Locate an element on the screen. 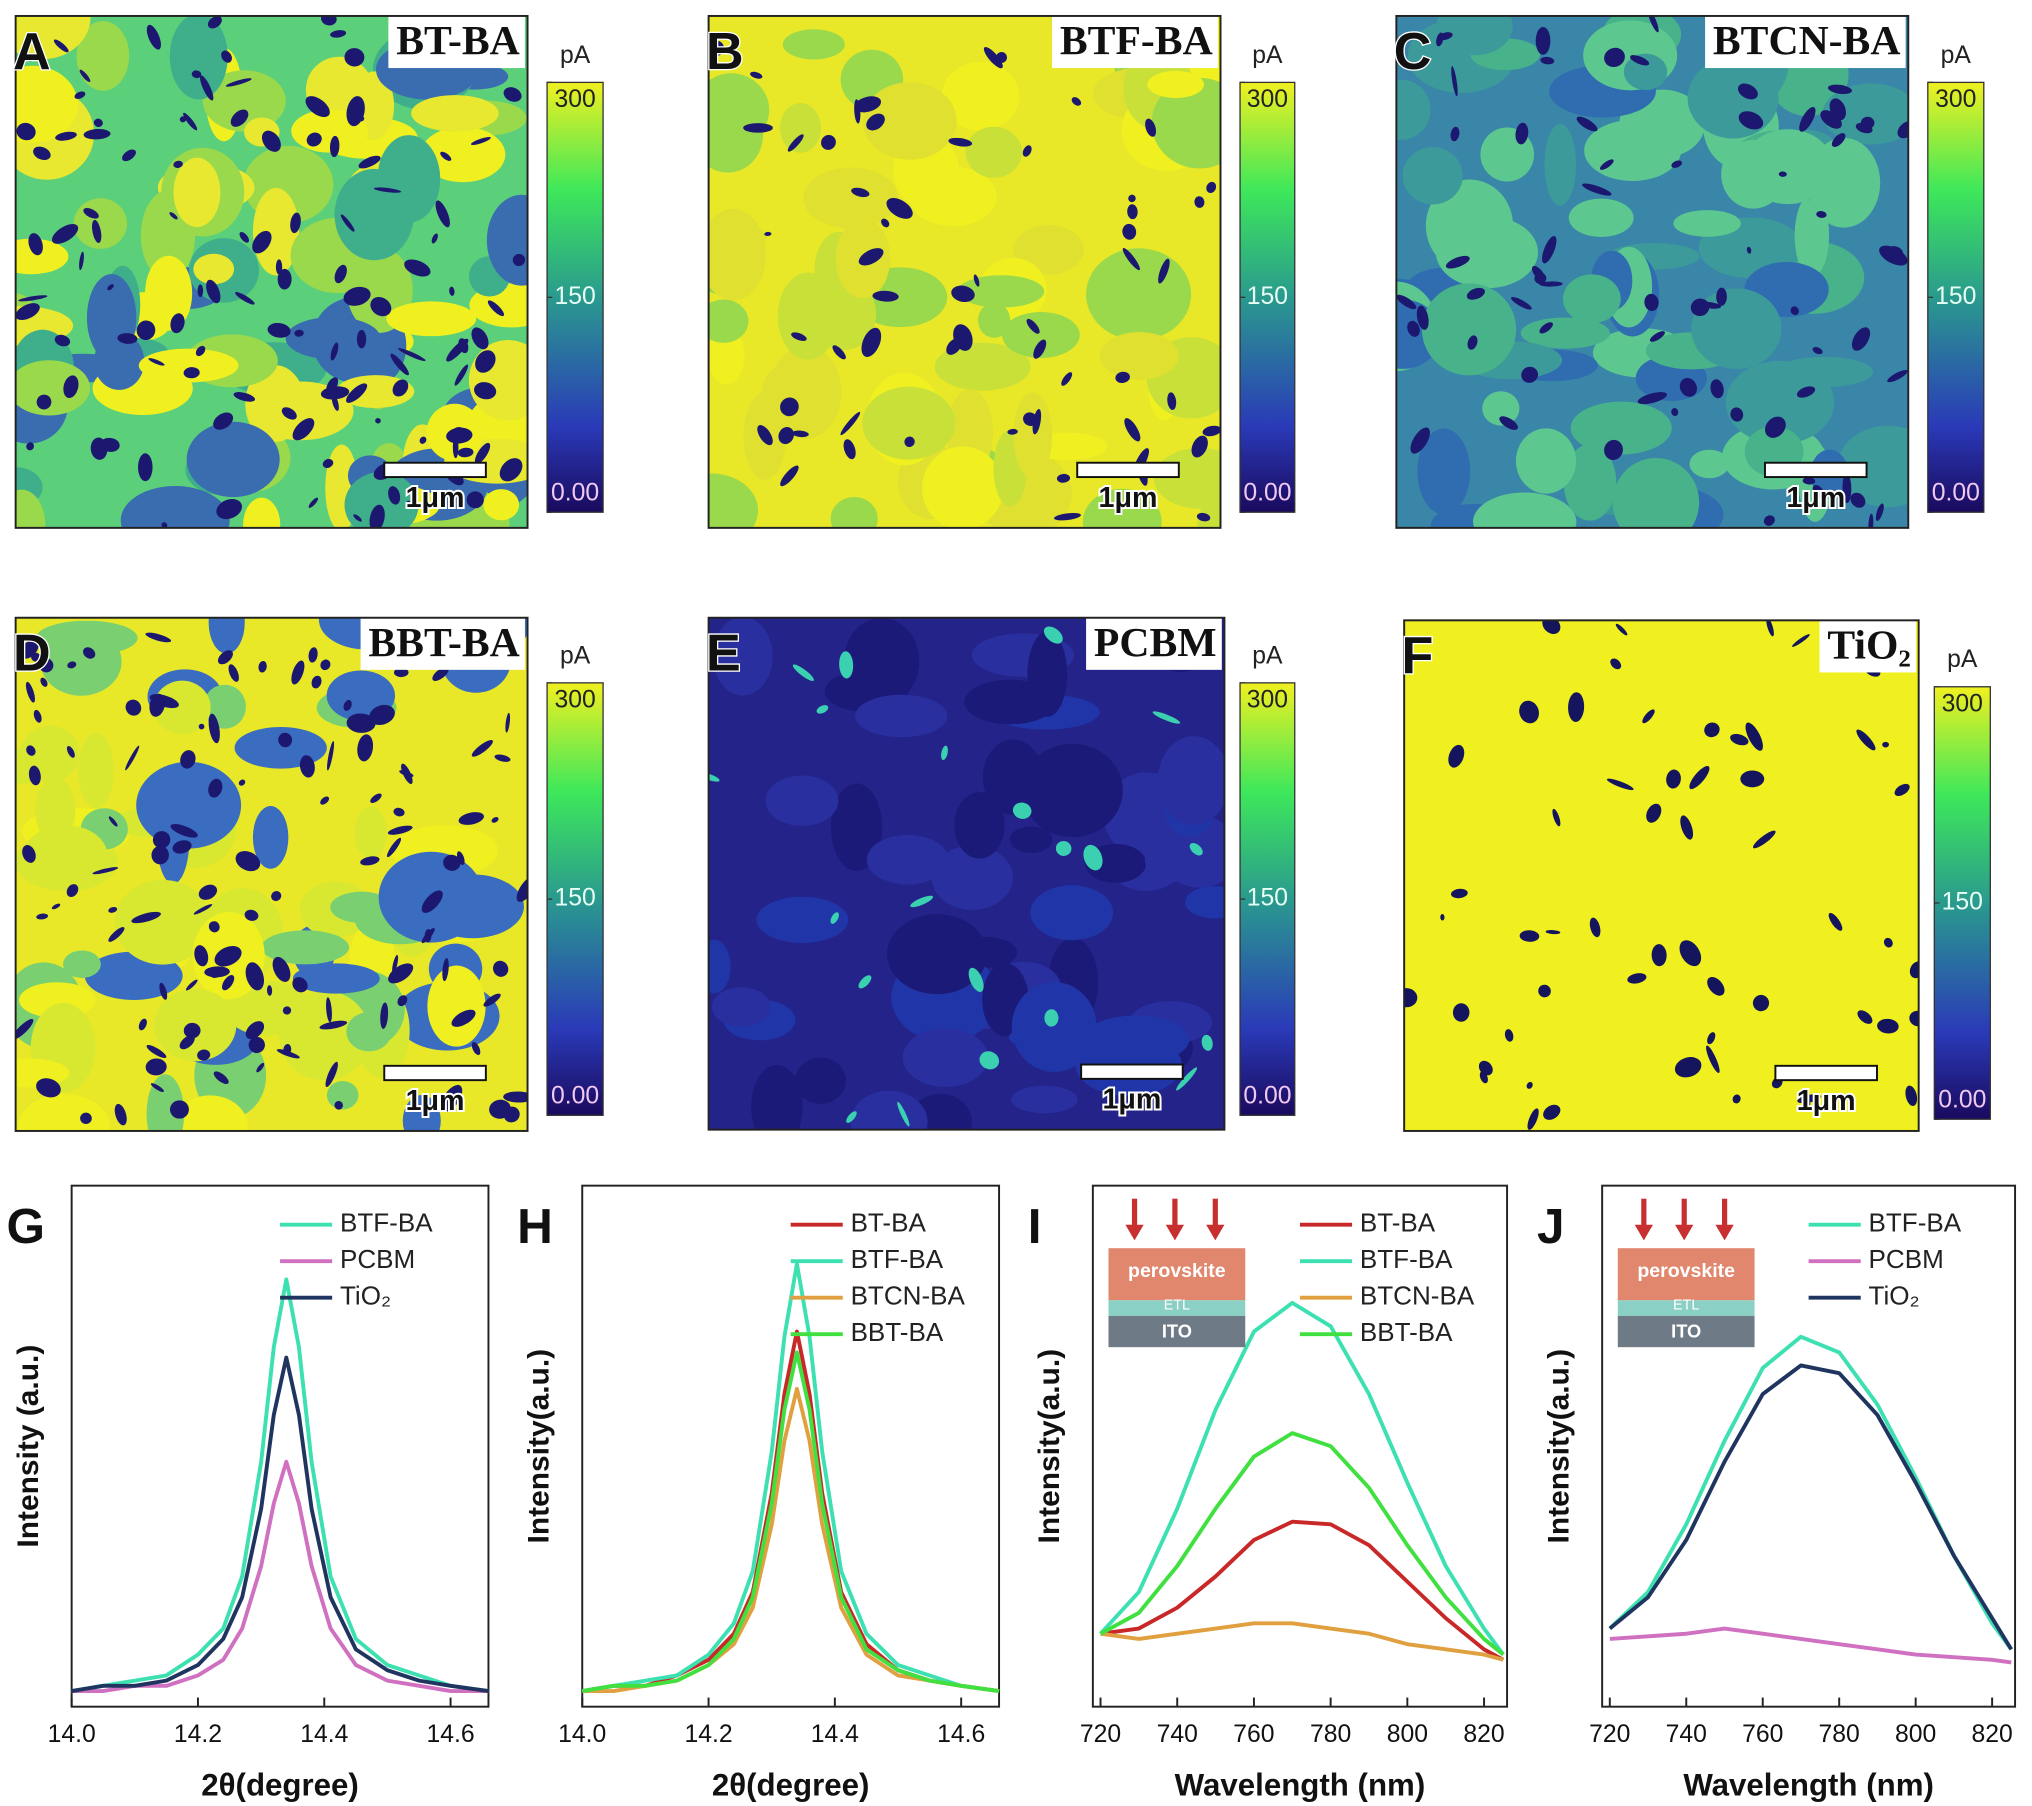 This screenshot has height=1806, width=2032. panel-letter: C is located at coordinates (1413, 52).